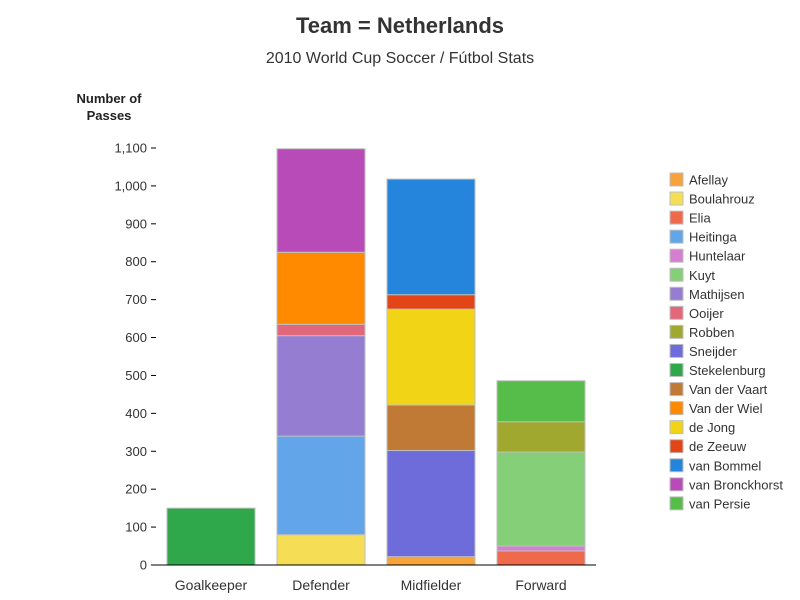 The image size is (800, 600). Describe the element at coordinates (431, 428) in the screenshot. I see `bar-segment-van-der-vaart-midfielder` at that location.